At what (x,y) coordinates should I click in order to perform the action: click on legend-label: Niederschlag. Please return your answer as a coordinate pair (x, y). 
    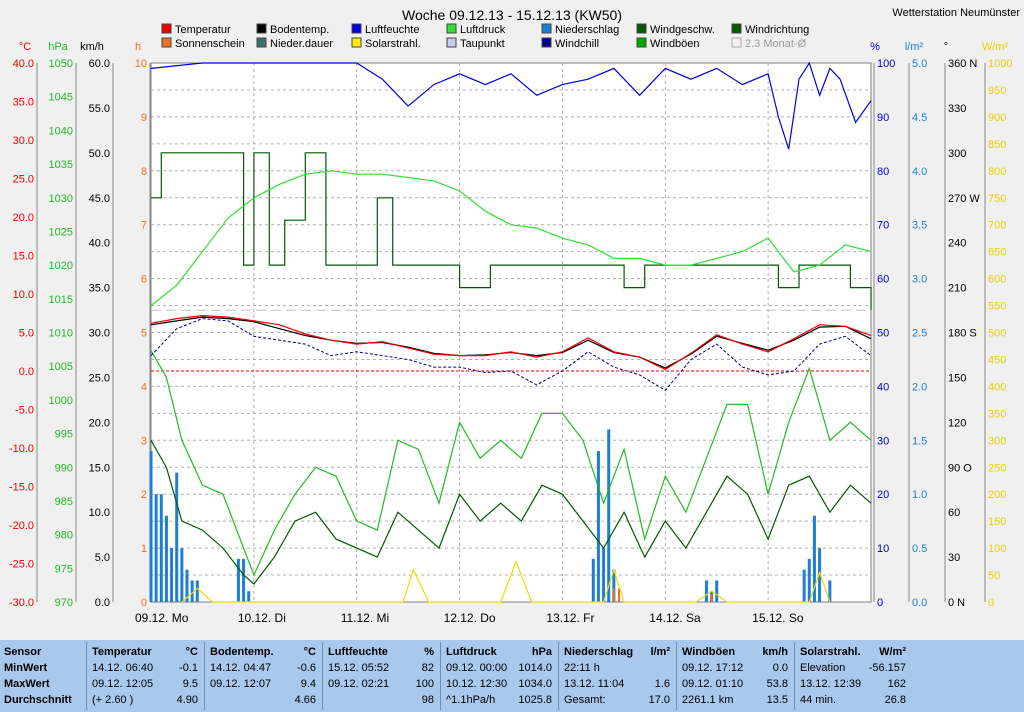
    Looking at the image, I should click on (587, 30).